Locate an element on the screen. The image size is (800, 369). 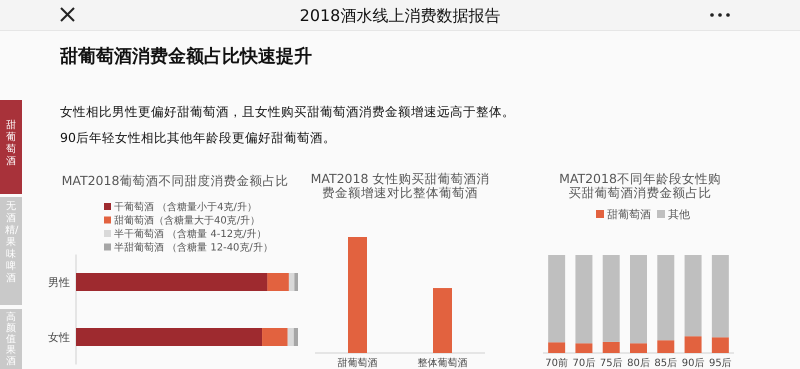
y-tick-label: 男性 is located at coordinates (59, 282).